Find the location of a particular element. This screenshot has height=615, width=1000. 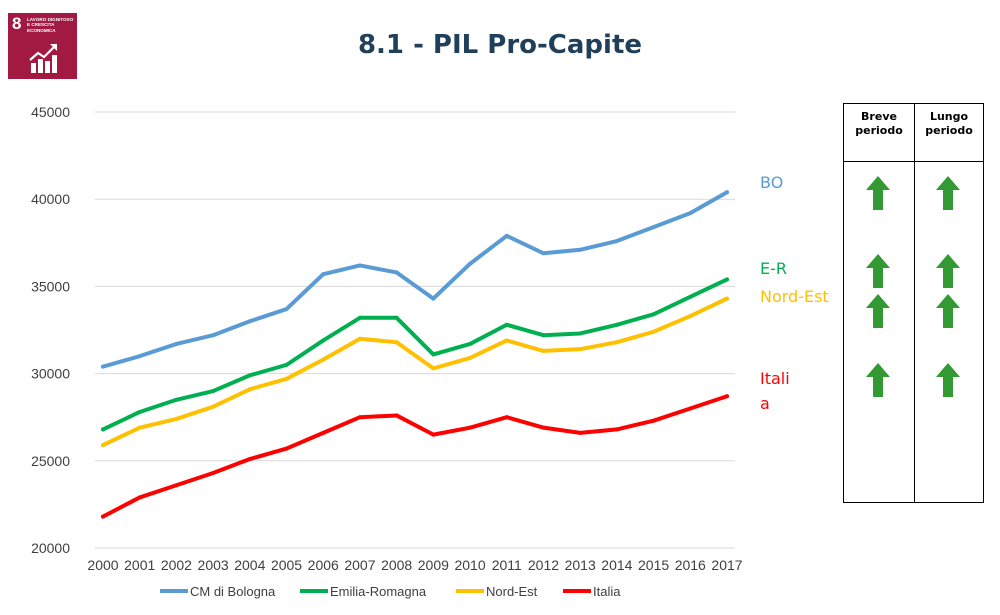

y-tick-label: 35000 is located at coordinates (50, 286).